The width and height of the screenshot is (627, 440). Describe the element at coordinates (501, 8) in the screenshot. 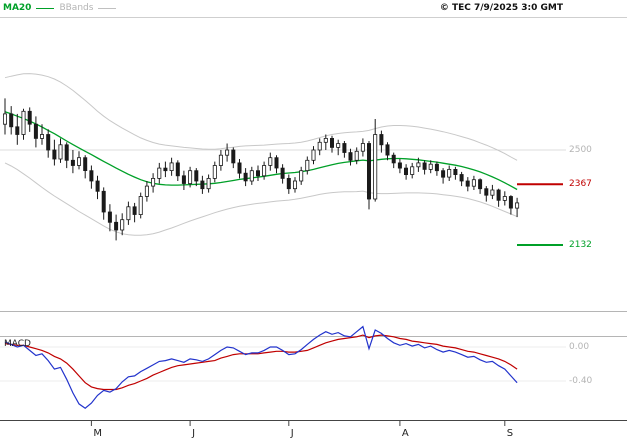

I see `copyright-text: © TEC 7/9/2025 3:0 GMT` at that location.